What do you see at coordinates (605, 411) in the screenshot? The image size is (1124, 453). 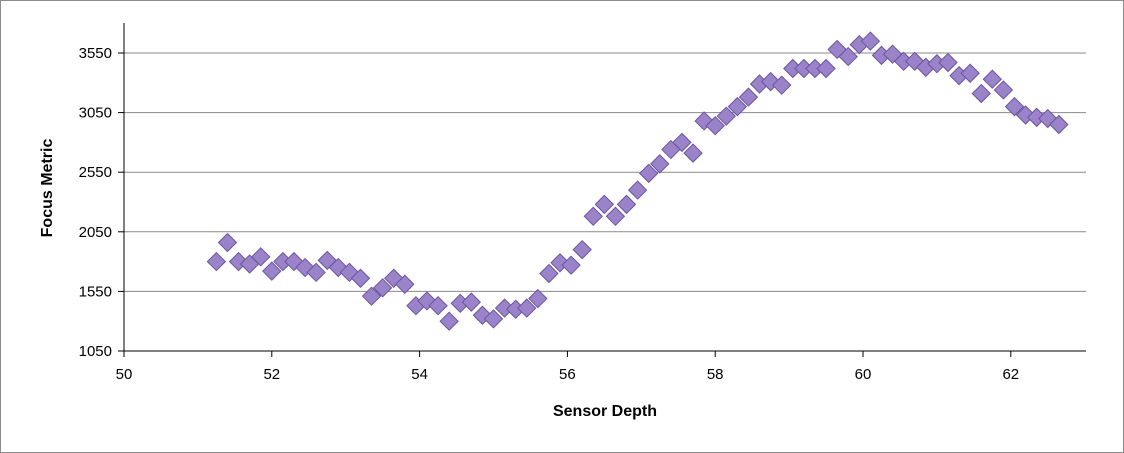 I see `x-axis-title: Sensor Depth` at bounding box center [605, 411].